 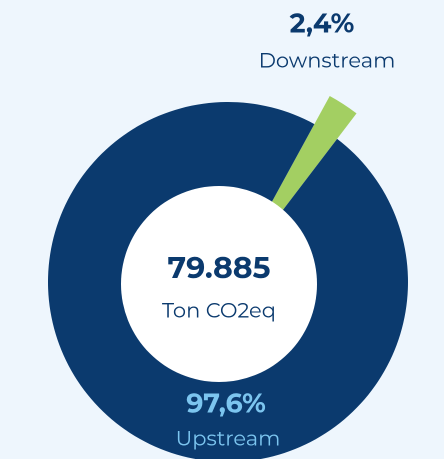 What do you see at coordinates (219, 311) in the screenshot?
I see `center-label: Ton CO2eq` at bounding box center [219, 311].